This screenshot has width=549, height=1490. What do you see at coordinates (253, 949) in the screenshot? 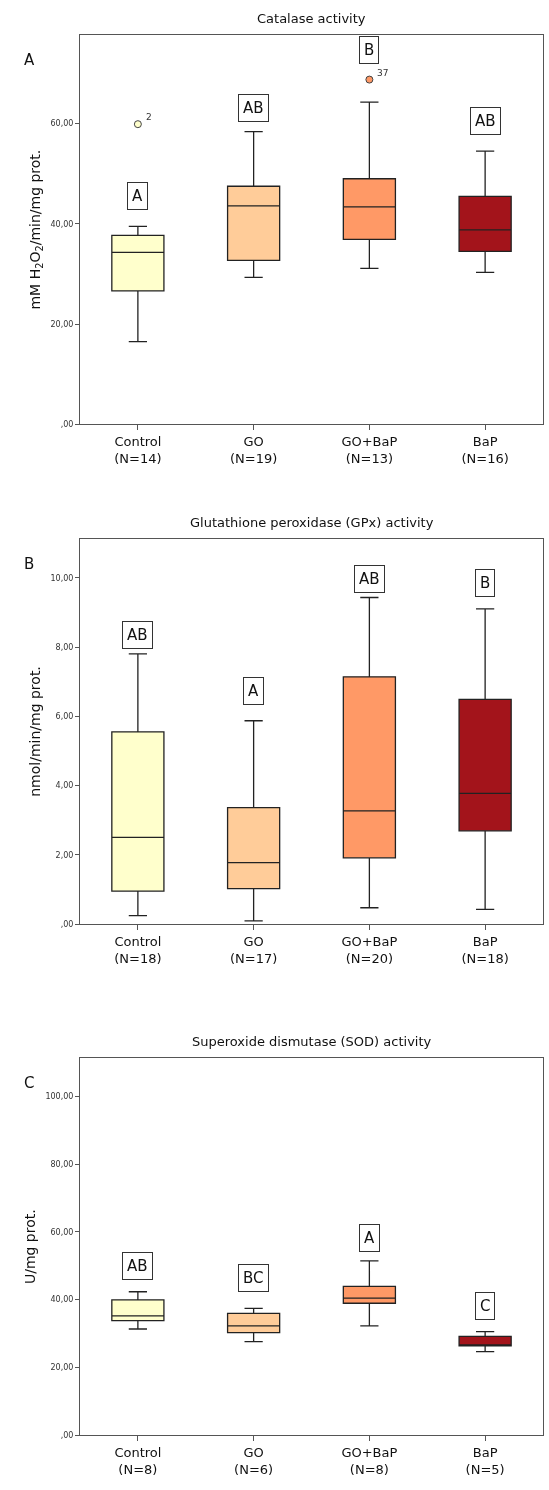
I see `x-tick-label: GO (N=17)` at bounding box center [253, 949].